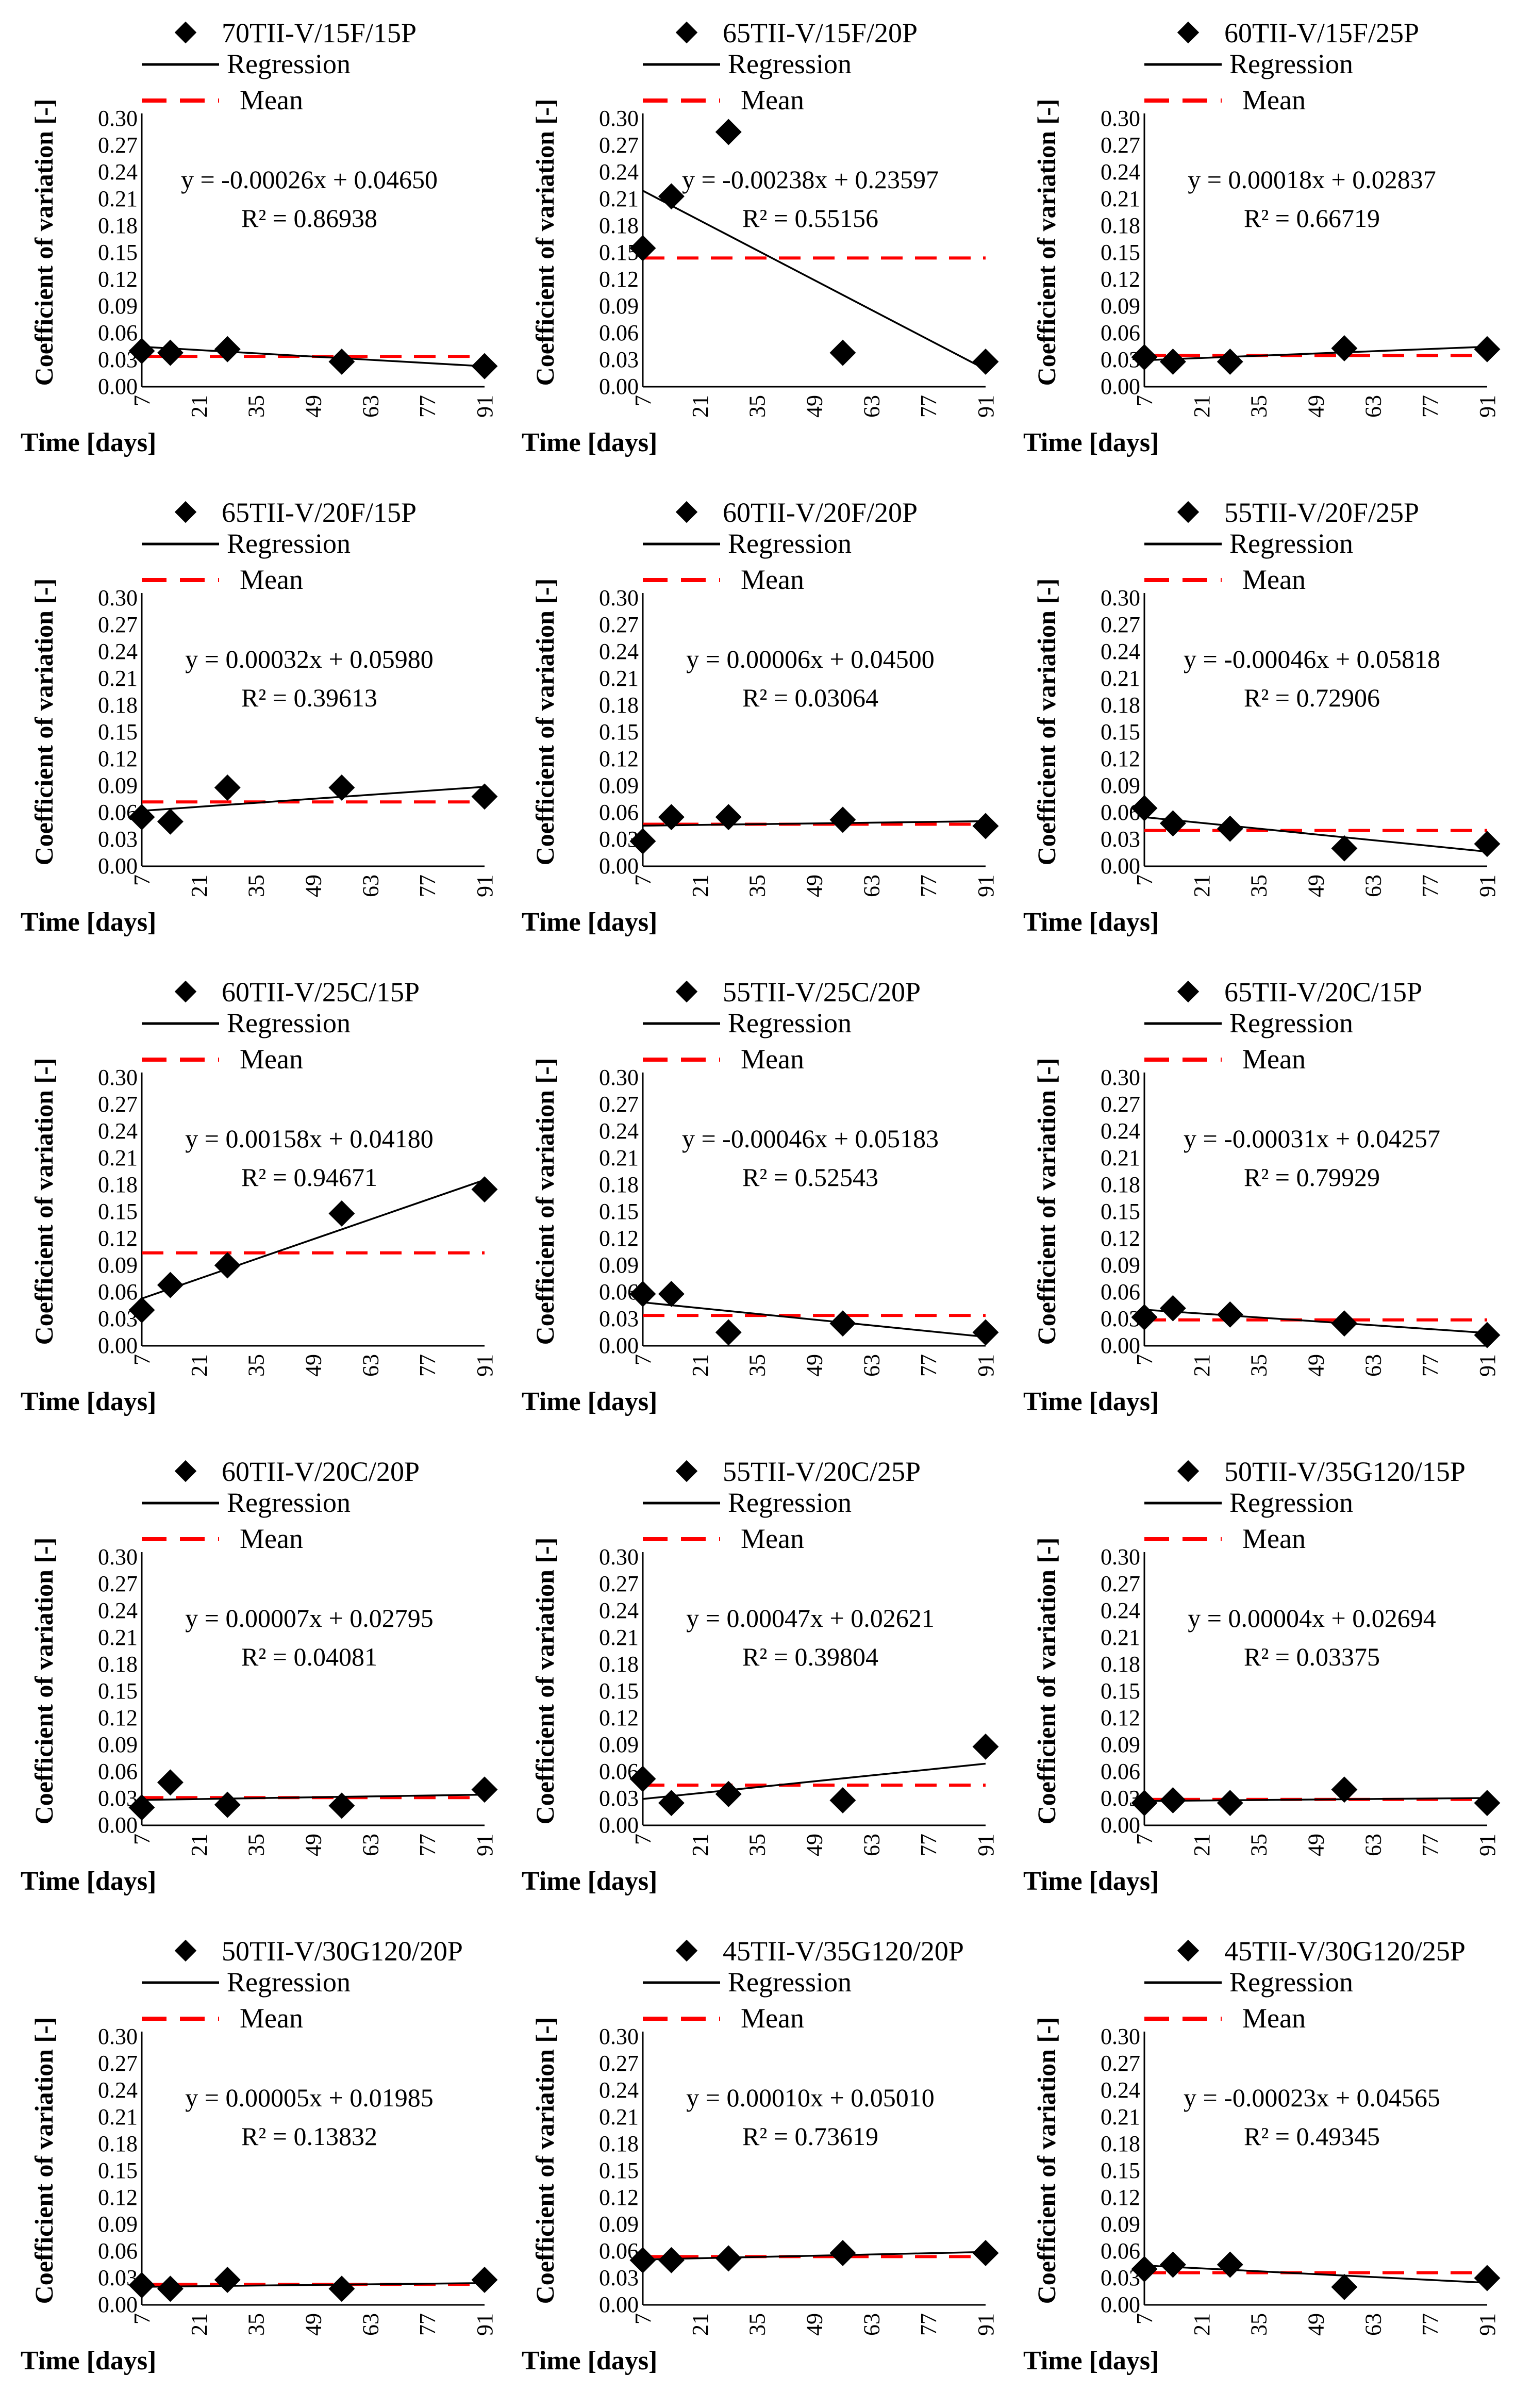 Image resolution: width=1532 pixels, height=2408 pixels. I want to click on y-tick-label: 0.24, so click(1120, 1131).